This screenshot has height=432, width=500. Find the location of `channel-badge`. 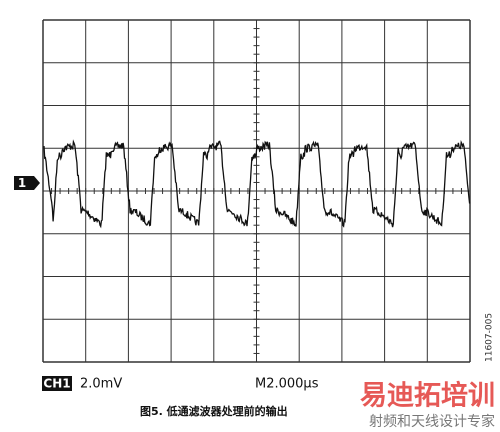

channel-badge is located at coordinates (57, 383).